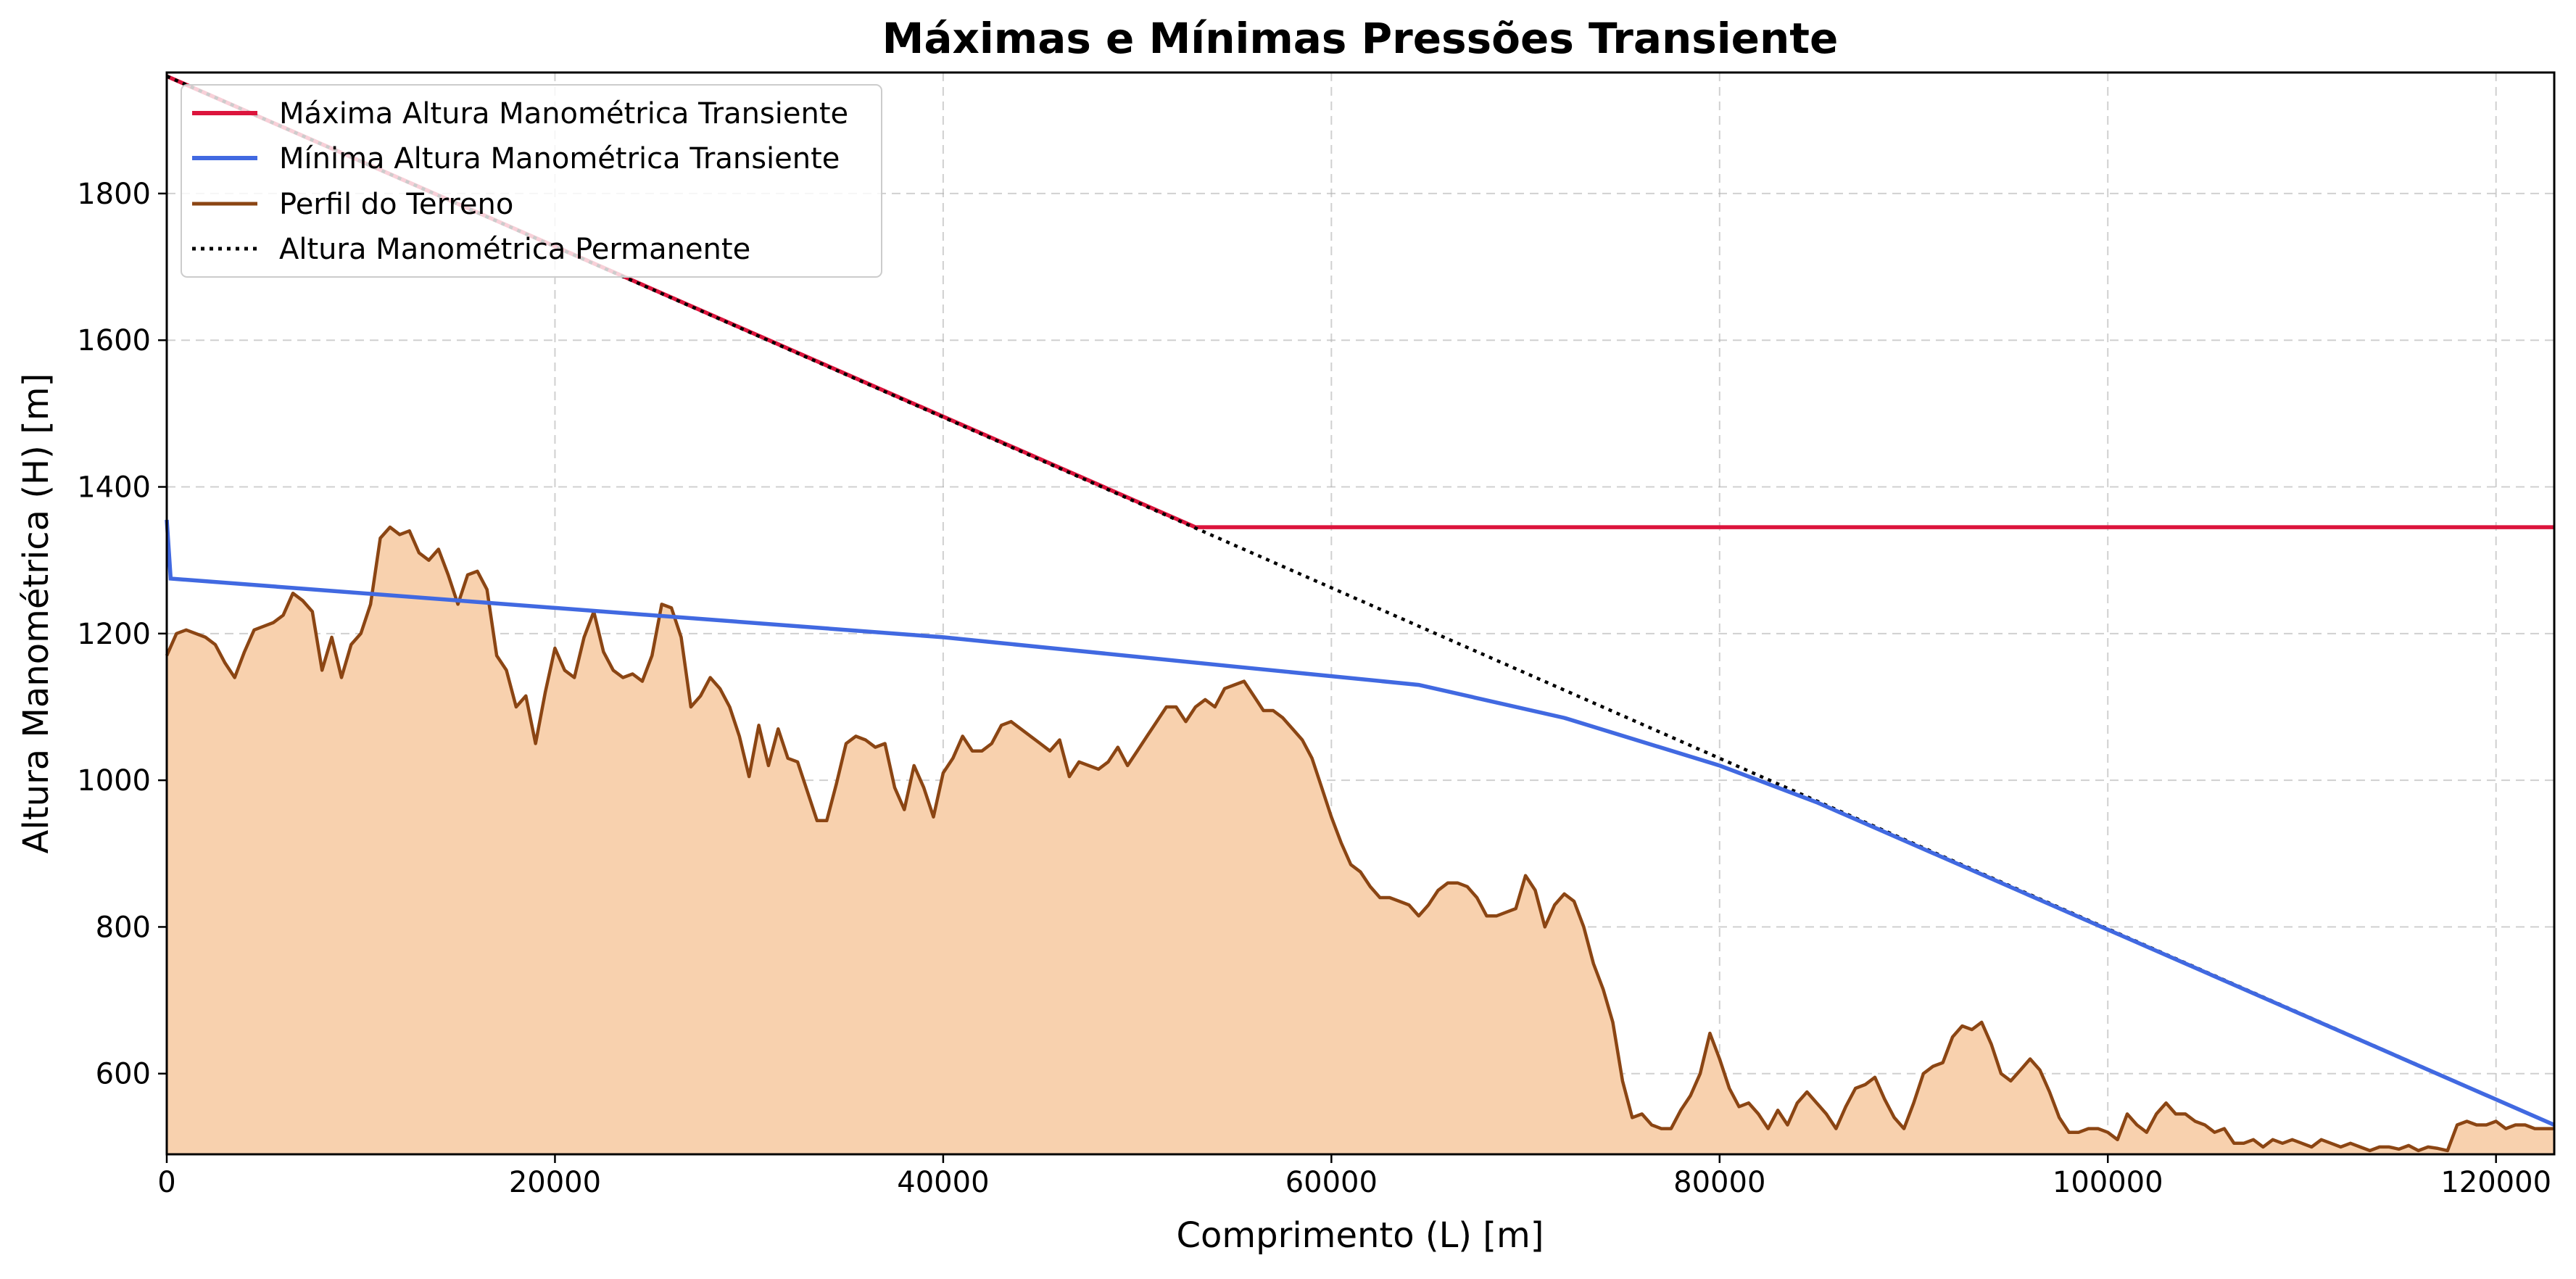  Describe the element at coordinates (396, 205) in the screenshot. I see `legend-label-terrain: Perfil do Terreno` at that location.